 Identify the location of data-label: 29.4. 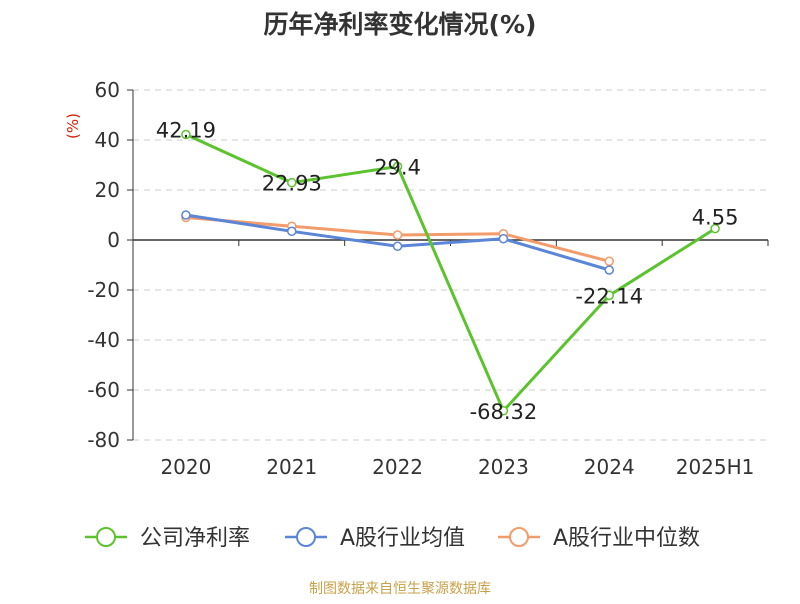
(397, 168).